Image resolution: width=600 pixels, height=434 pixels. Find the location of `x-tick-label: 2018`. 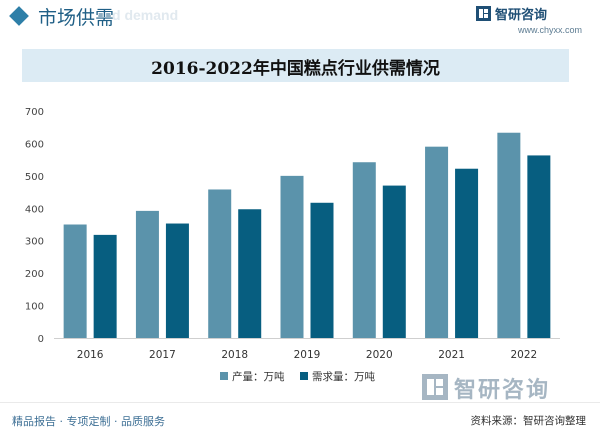

x-tick-label: 2018 is located at coordinates (234, 355).